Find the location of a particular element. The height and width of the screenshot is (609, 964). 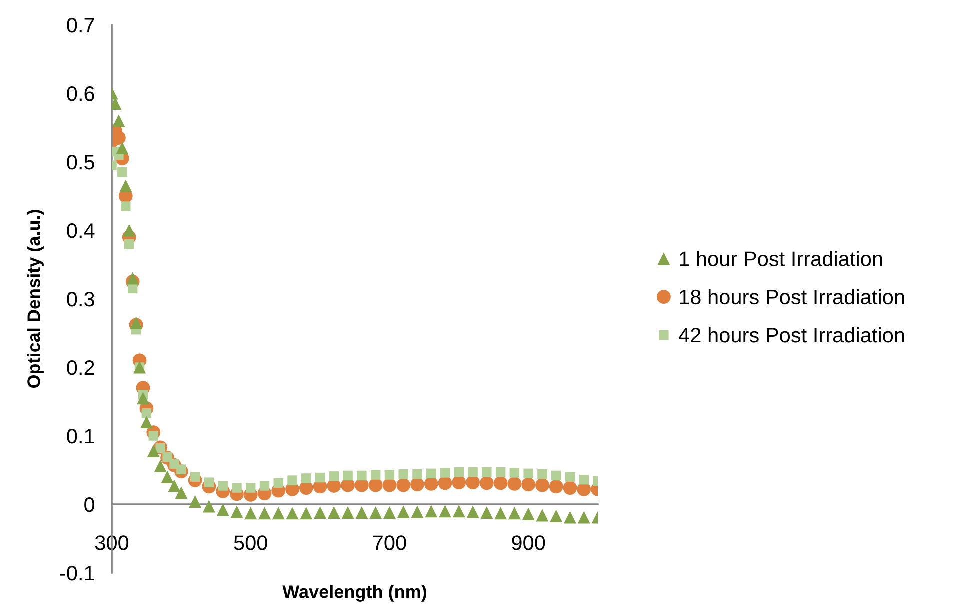

y-tick-label: -0.1 is located at coordinates (77, 573).